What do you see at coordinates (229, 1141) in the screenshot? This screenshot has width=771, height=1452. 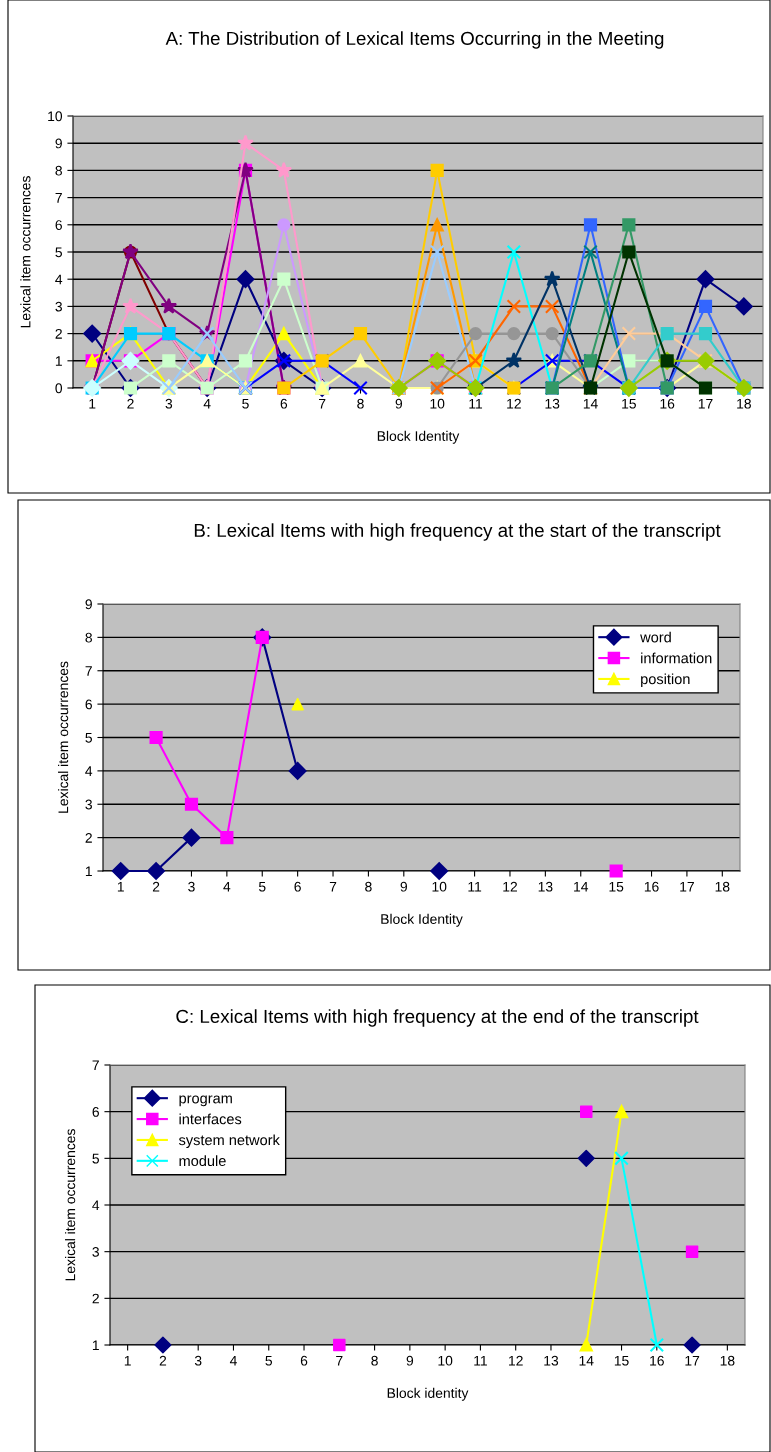 I see `legend-label: system network` at bounding box center [229, 1141].